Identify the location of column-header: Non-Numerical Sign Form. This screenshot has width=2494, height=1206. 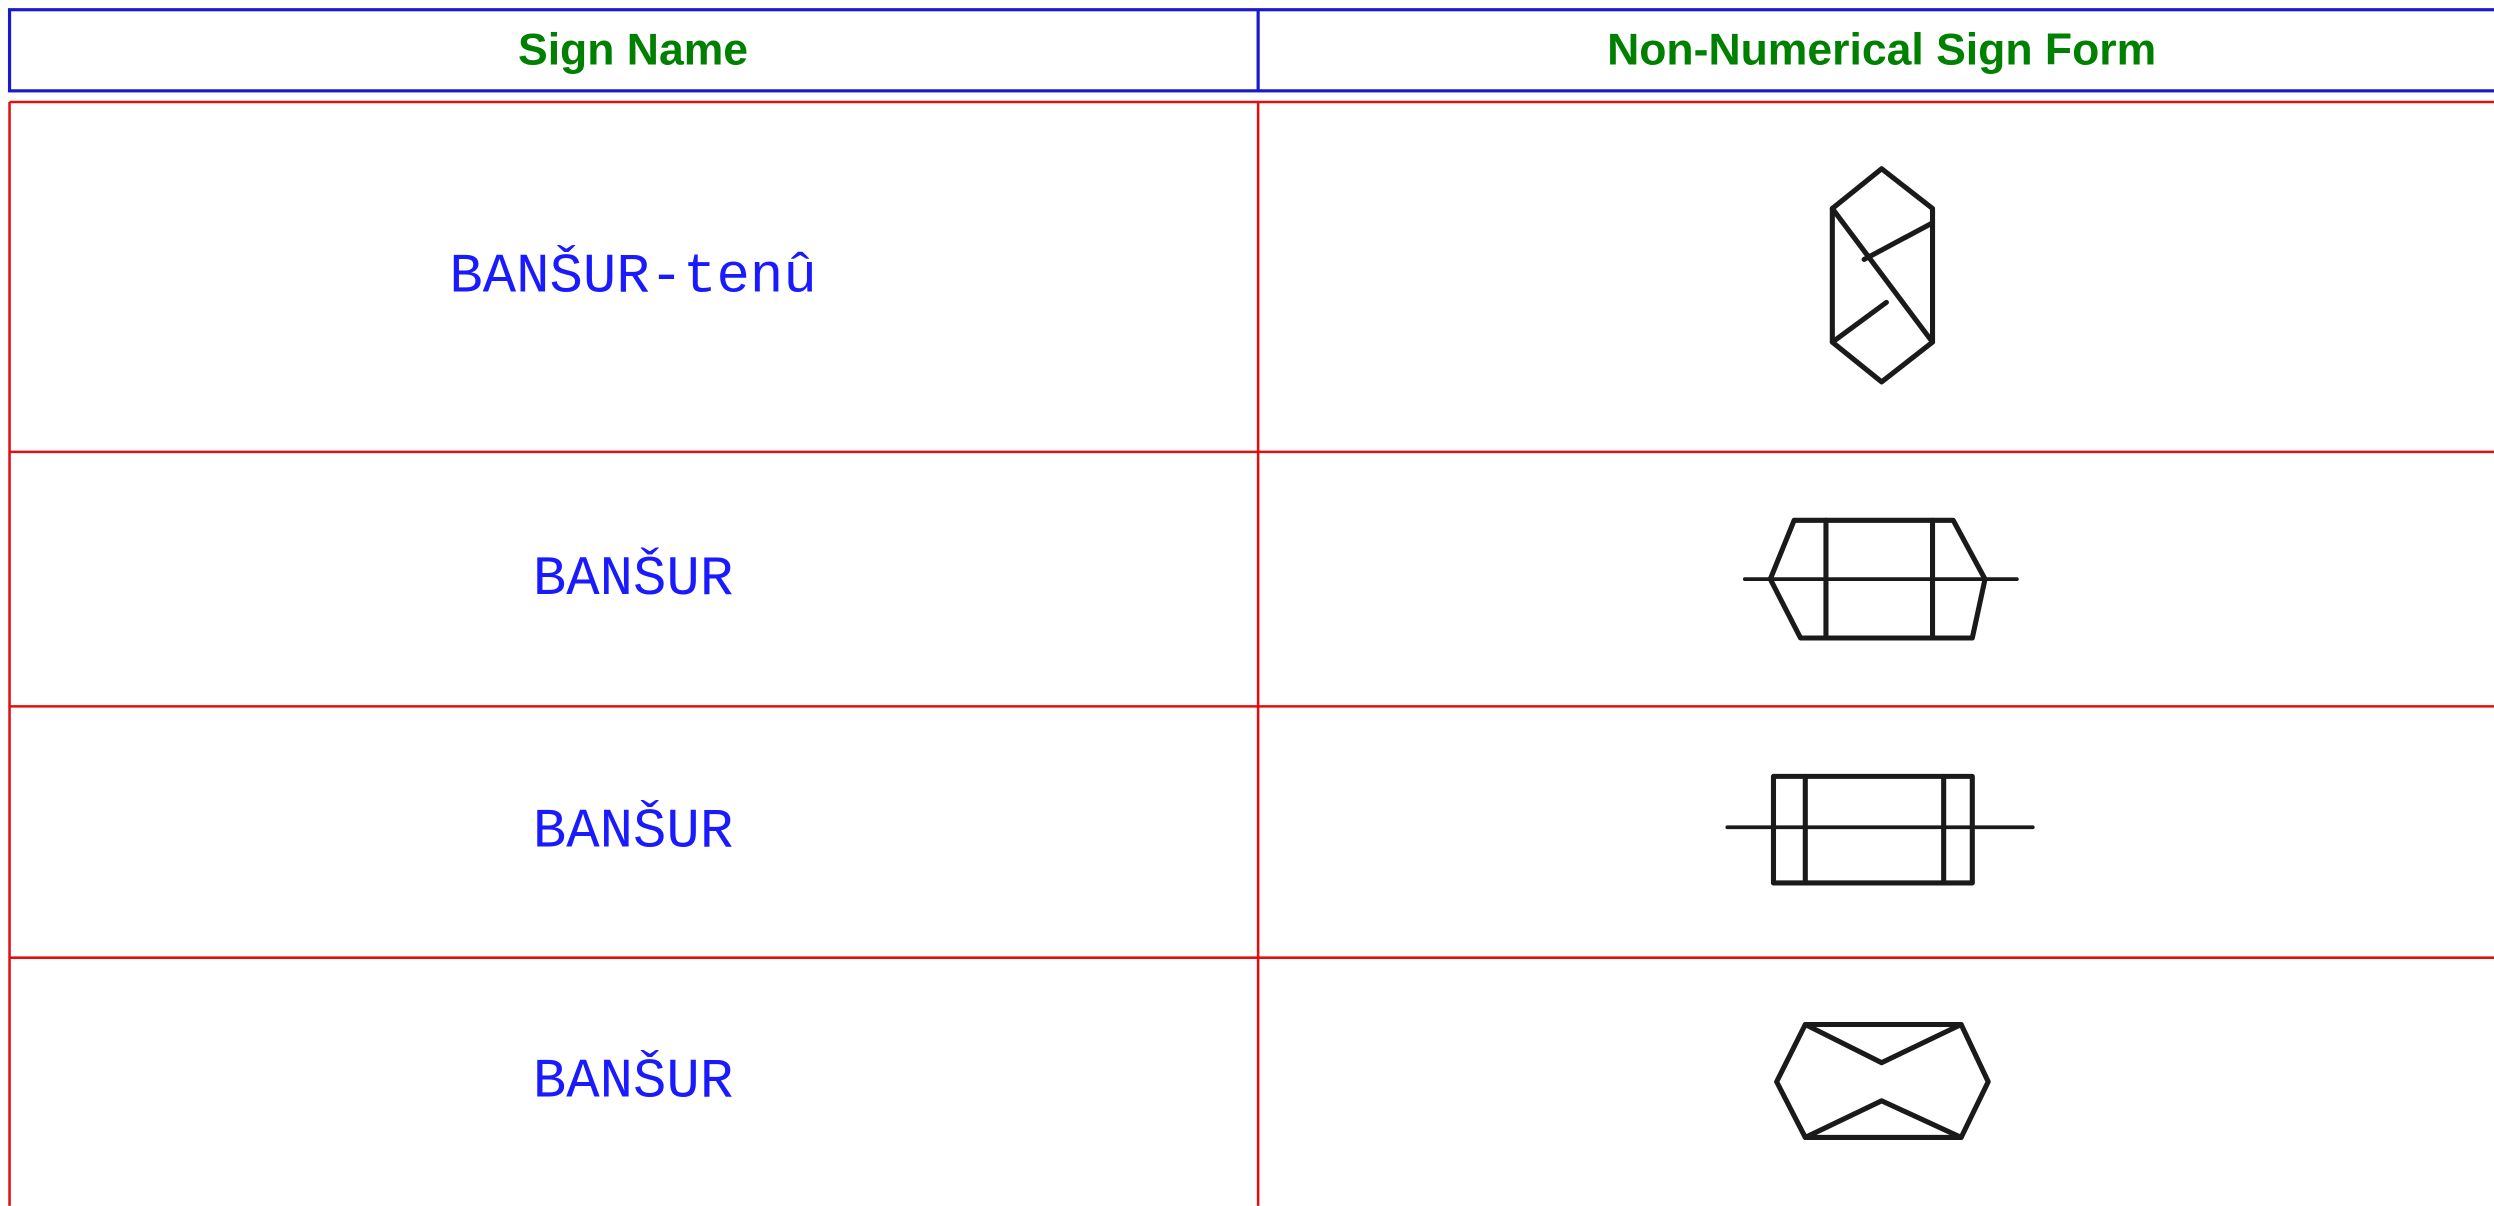
(1881, 49).